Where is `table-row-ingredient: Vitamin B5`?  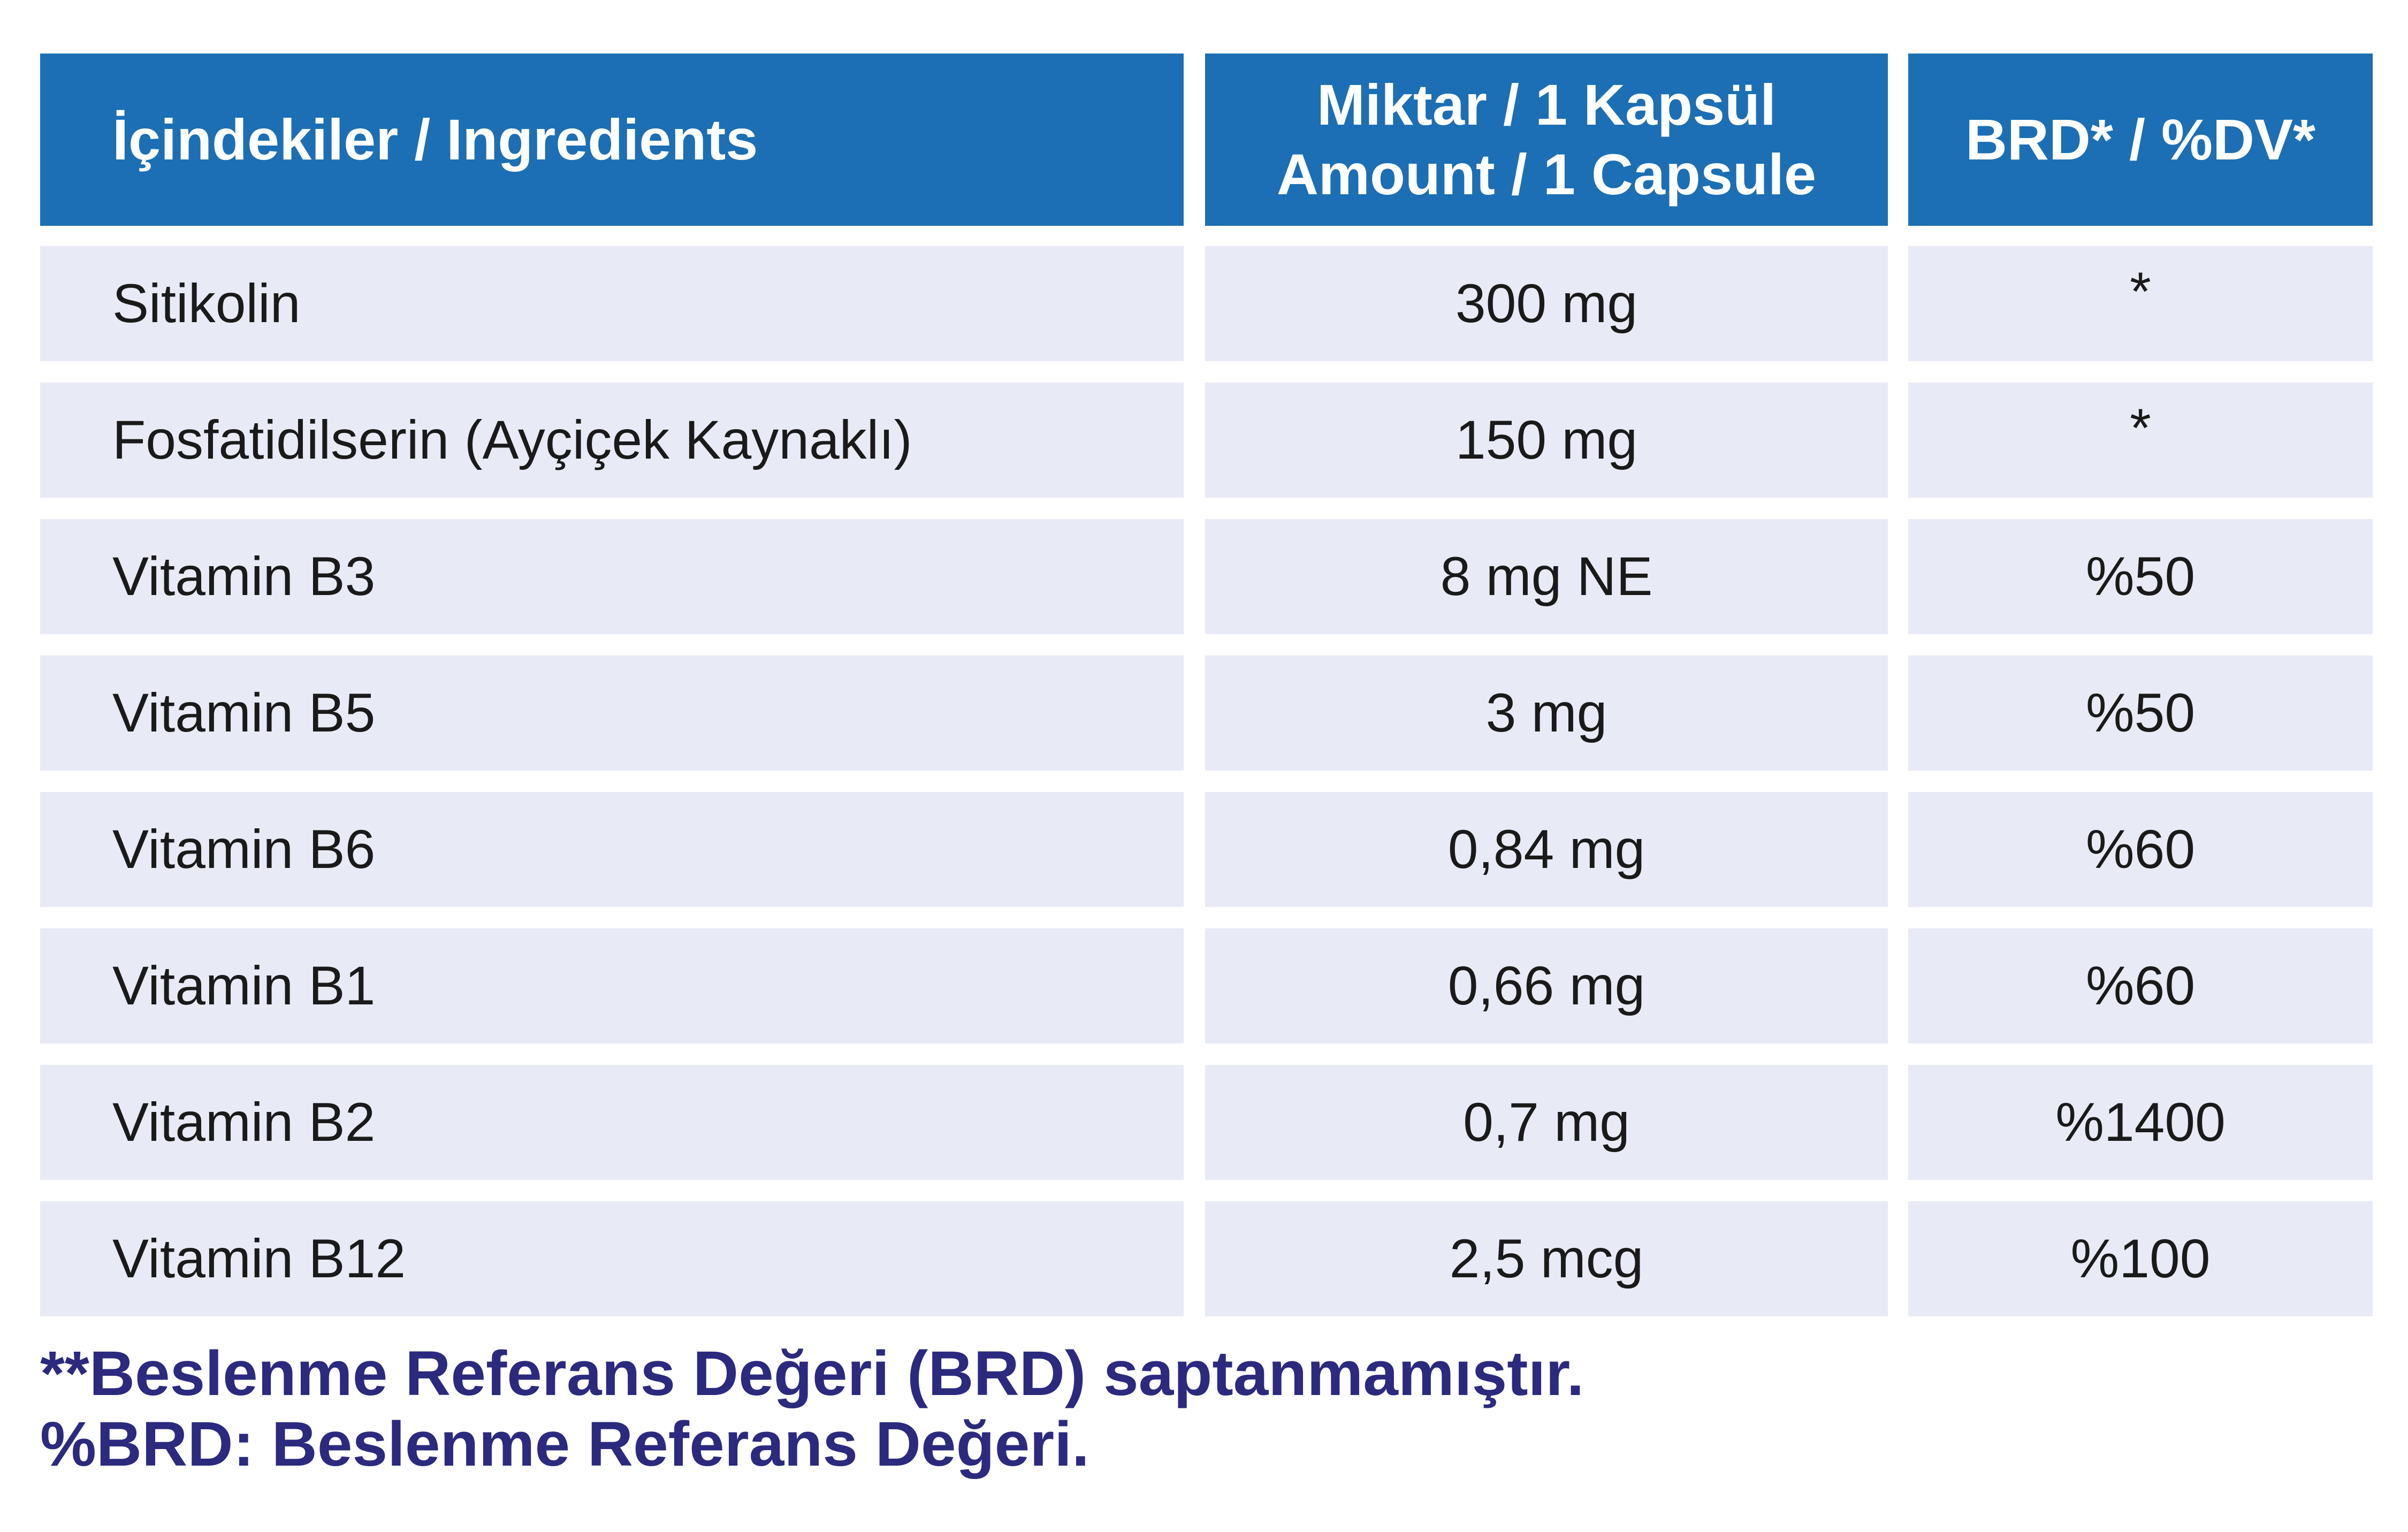 table-row-ingredient: Vitamin B5 is located at coordinates (612, 714).